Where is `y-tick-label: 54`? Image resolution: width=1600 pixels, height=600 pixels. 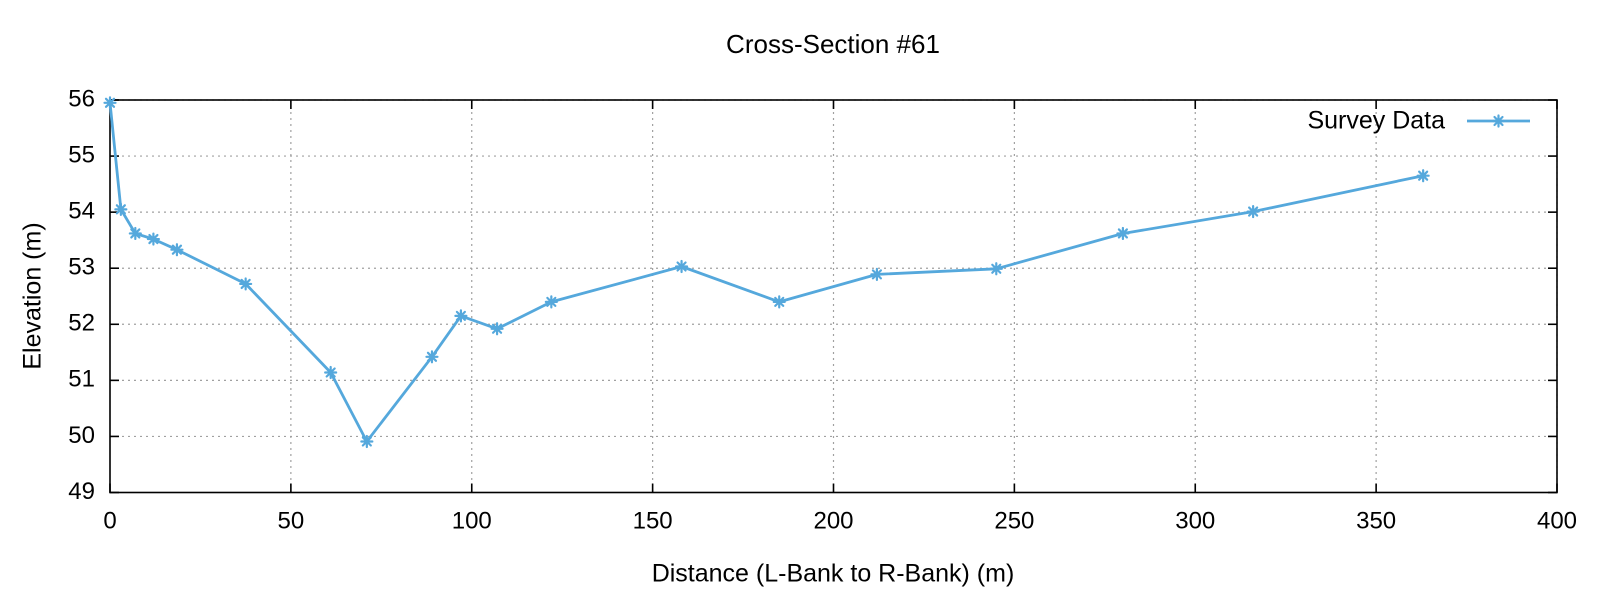
y-tick-label: 54 is located at coordinates (81, 210).